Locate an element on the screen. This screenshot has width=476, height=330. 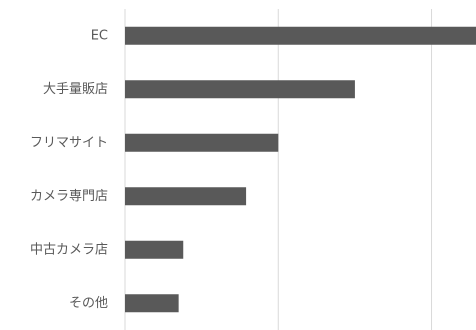
y-tick-label: EC is located at coordinates (99, 35).